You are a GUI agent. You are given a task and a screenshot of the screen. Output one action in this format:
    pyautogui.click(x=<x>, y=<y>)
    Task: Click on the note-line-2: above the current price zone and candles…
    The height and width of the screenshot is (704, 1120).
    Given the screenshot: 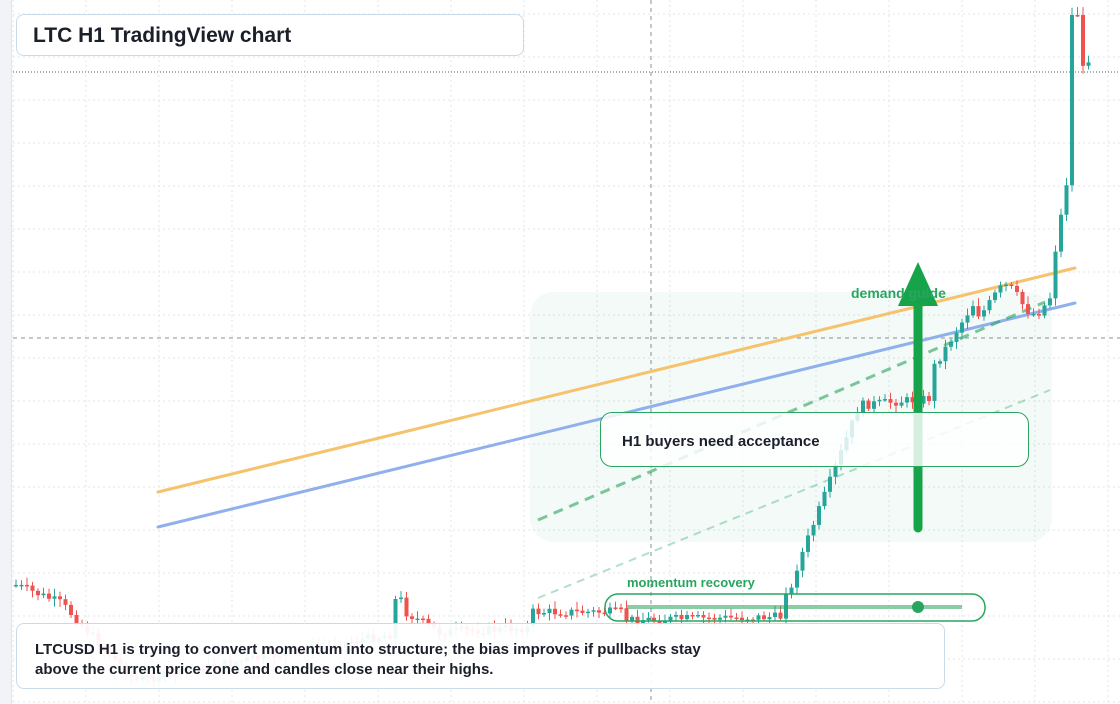 What is the action you would take?
    pyautogui.click(x=264, y=669)
    